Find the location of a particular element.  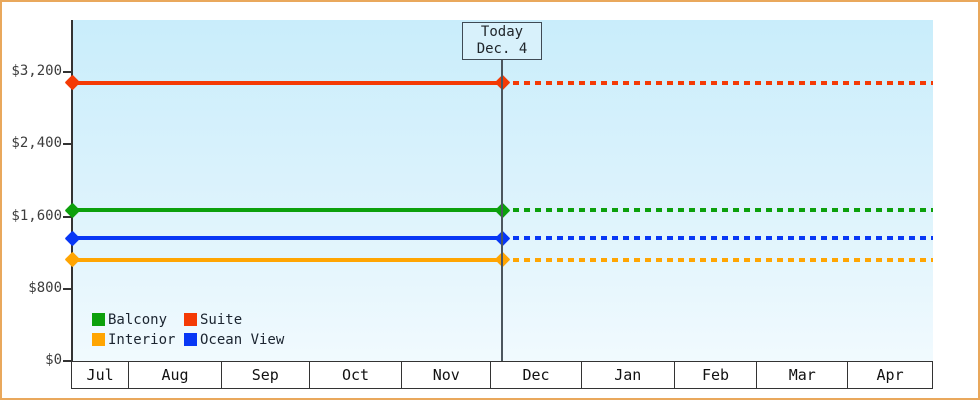

x-axis-month-apr: Apr is located at coordinates (890, 375).